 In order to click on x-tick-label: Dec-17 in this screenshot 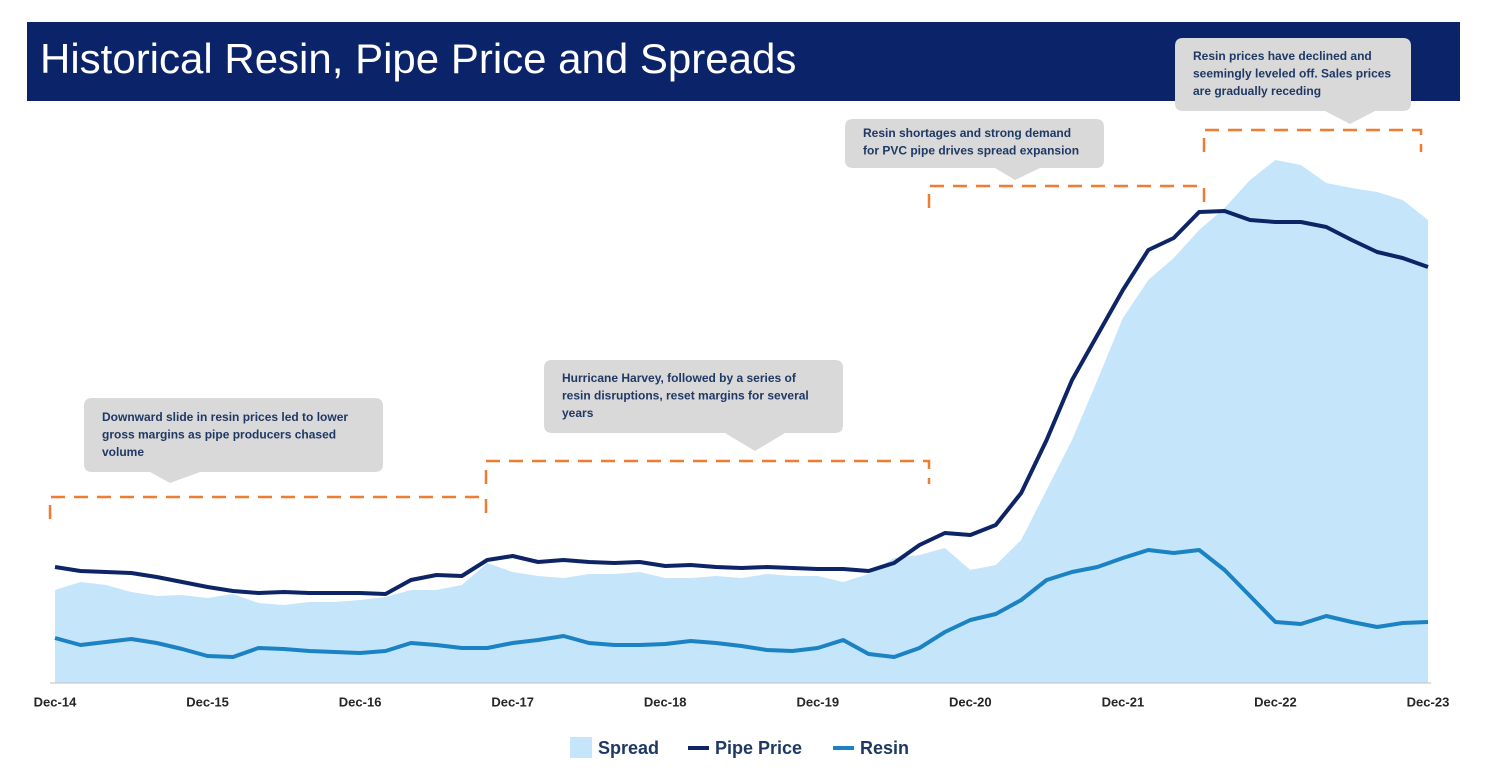, I will do `click(512, 701)`.